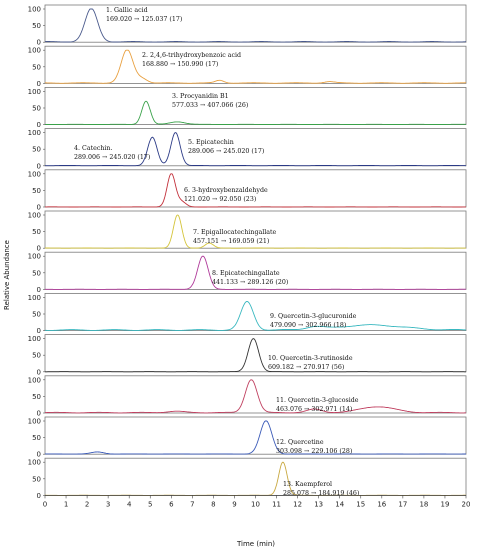 The height and width of the screenshot is (550, 478). I want to click on transition-label-10: 609.182 → 270.917 (56), so click(306, 367).